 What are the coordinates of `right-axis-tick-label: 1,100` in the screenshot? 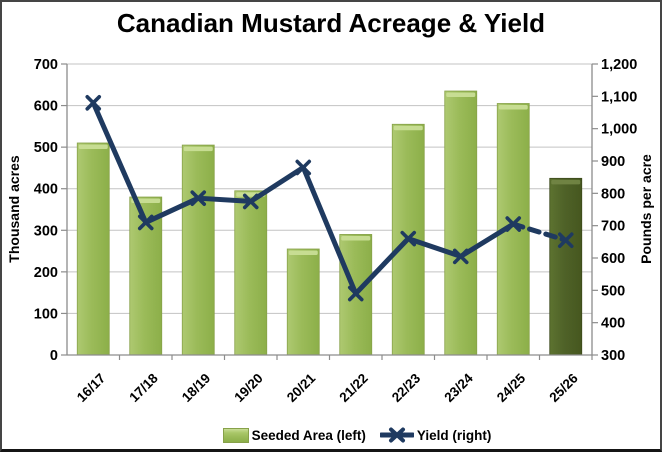 It's located at (619, 97).